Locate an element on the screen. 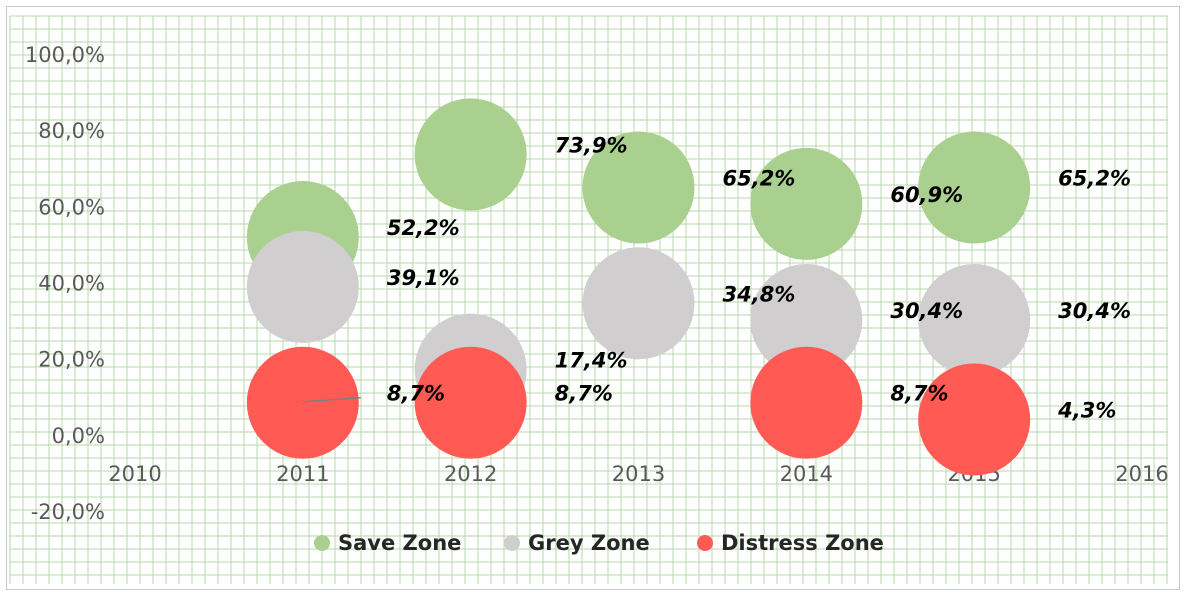 The image size is (1188, 598). distress-zone-legend-marker is located at coordinates (705, 543).